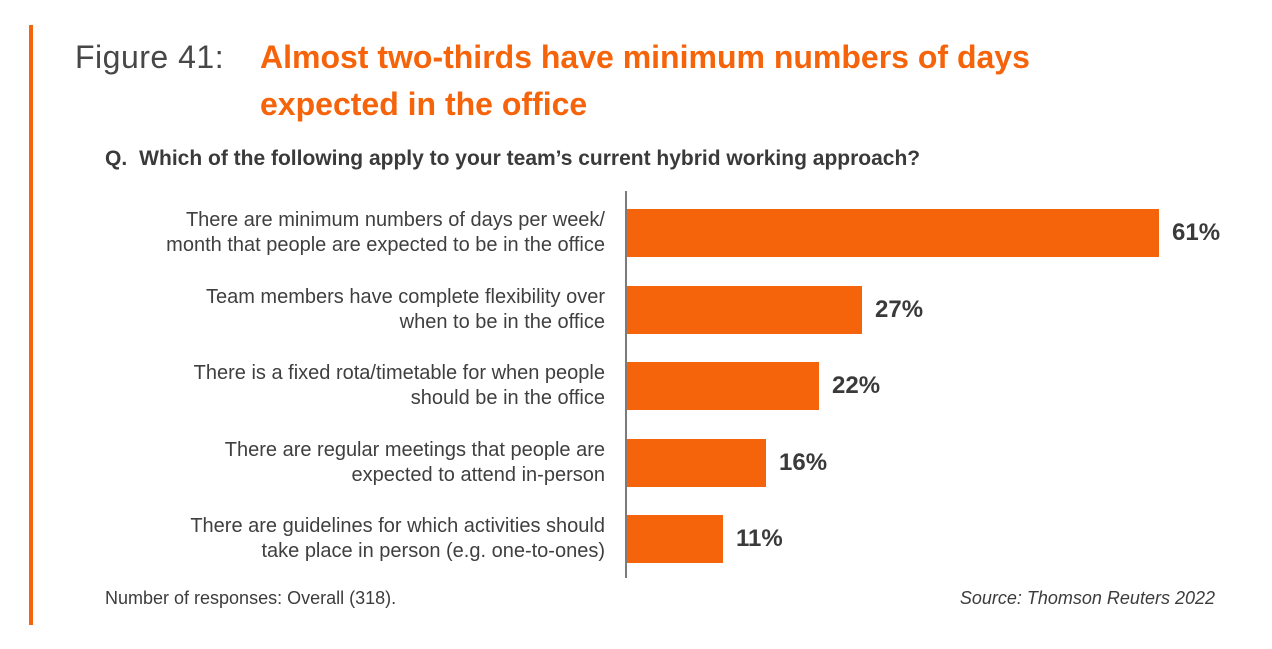 The width and height of the screenshot is (1272, 649). Describe the element at coordinates (251, 598) in the screenshot. I see `responses-footnote: Number of responses: Overall (318).` at that location.